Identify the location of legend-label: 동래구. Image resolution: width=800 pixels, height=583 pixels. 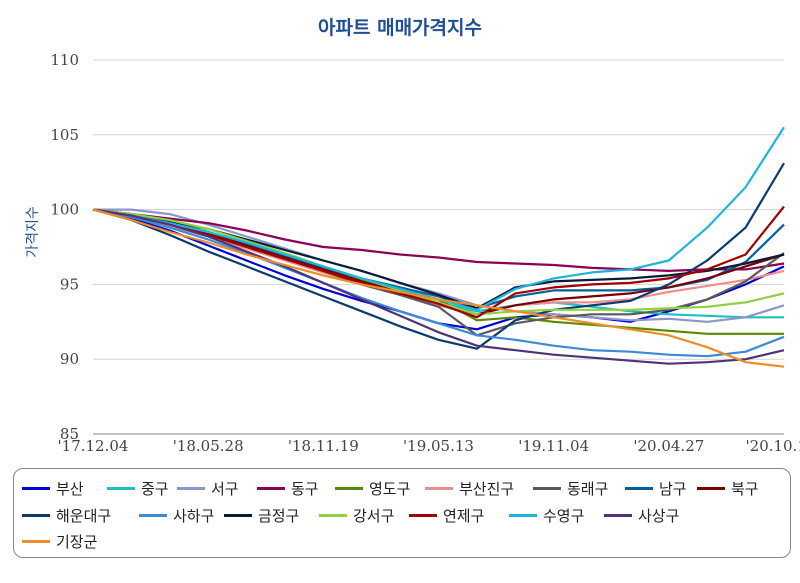
(588, 488).